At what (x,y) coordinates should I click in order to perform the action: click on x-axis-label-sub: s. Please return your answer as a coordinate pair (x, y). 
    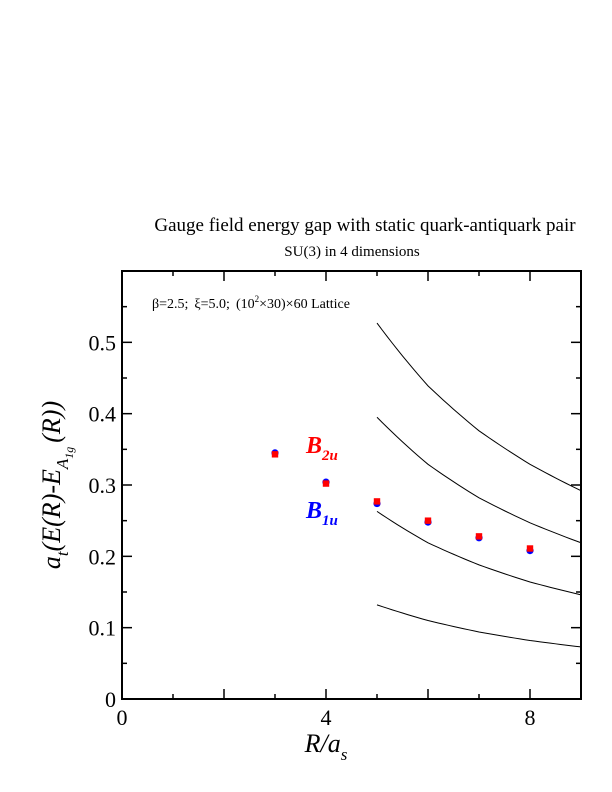
    Looking at the image, I should click on (344, 754).